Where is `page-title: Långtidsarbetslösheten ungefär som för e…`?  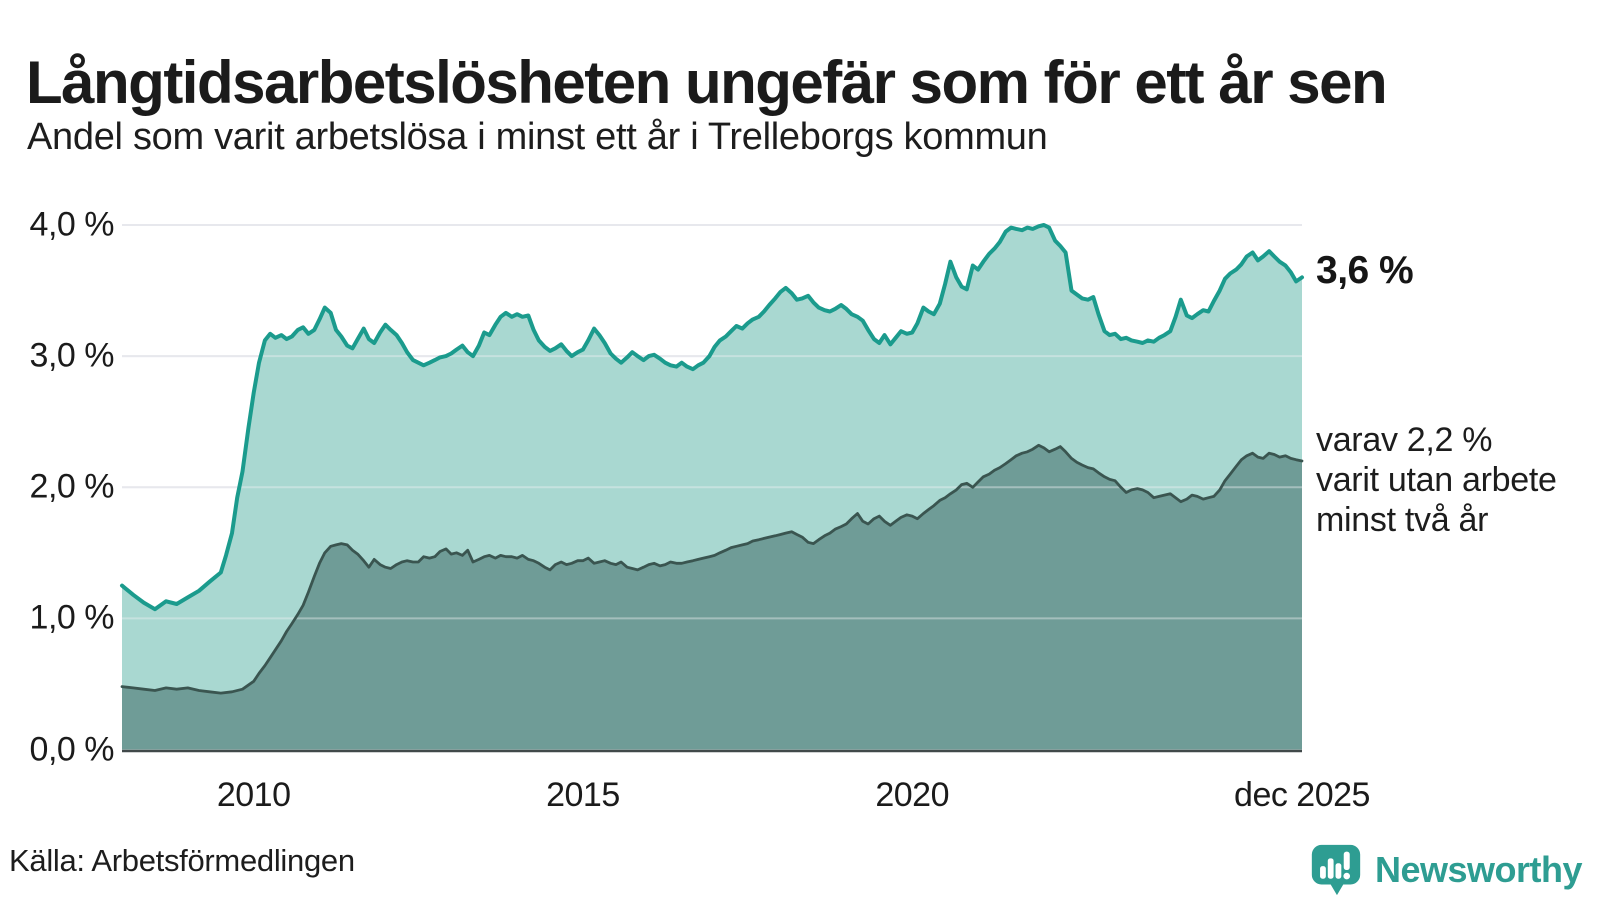
page-title: Långtidsarbetslösheten ungefär som för e… is located at coordinates (707, 83).